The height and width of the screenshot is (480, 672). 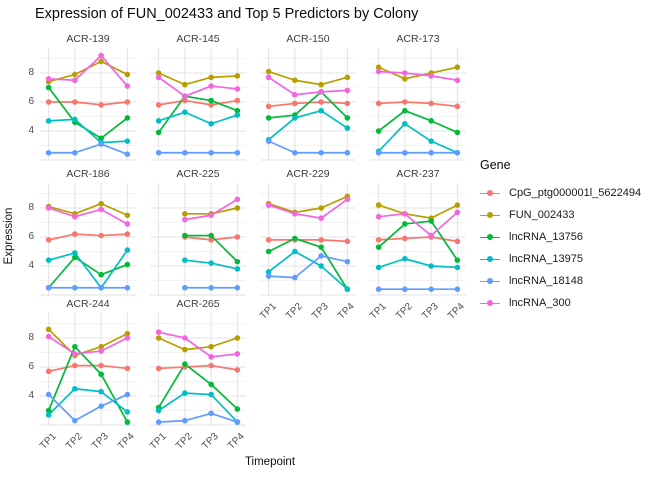 What do you see at coordinates (546, 237) in the screenshot?
I see `legend-item-label: lncRNA_13756` at bounding box center [546, 237].